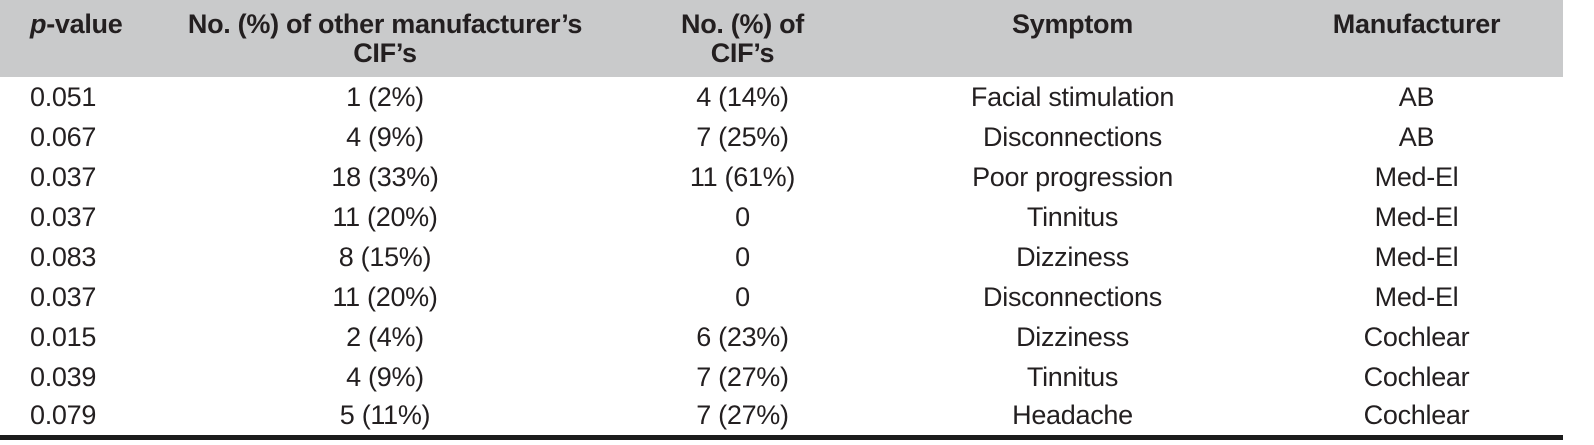  I want to click on other-cifs-cell: 5 (11%), so click(385, 415).